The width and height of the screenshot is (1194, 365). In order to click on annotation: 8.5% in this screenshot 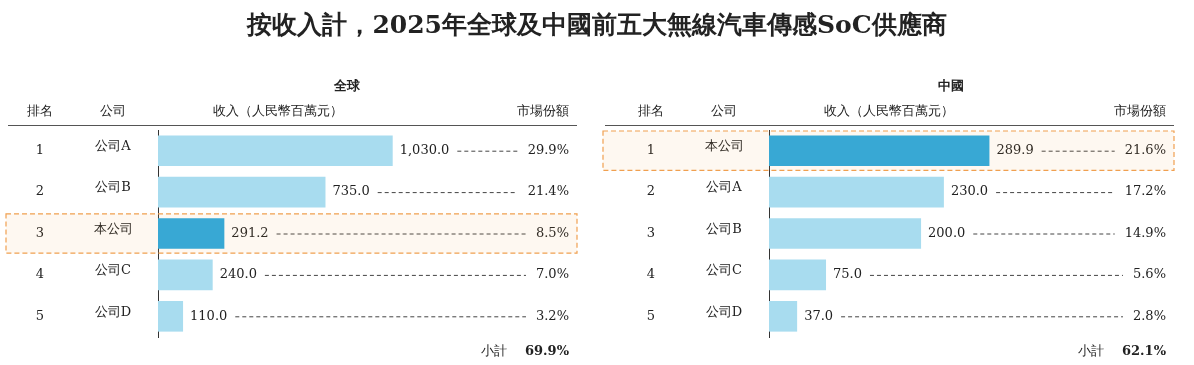, I will do `click(552, 232)`.